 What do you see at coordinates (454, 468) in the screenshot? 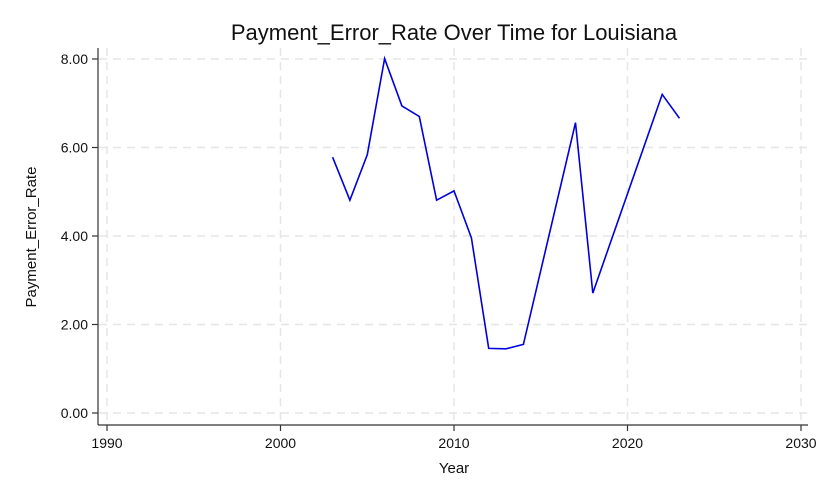
I see `x-axis-title: Year` at bounding box center [454, 468].